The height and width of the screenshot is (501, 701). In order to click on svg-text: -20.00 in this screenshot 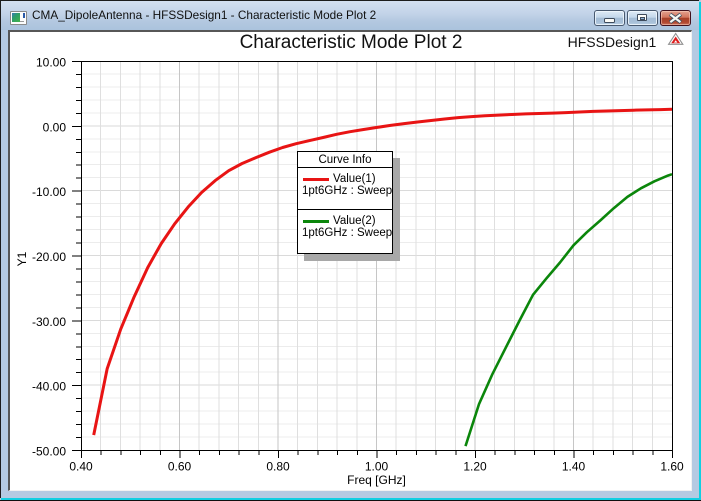, I will do `click(49, 257)`.